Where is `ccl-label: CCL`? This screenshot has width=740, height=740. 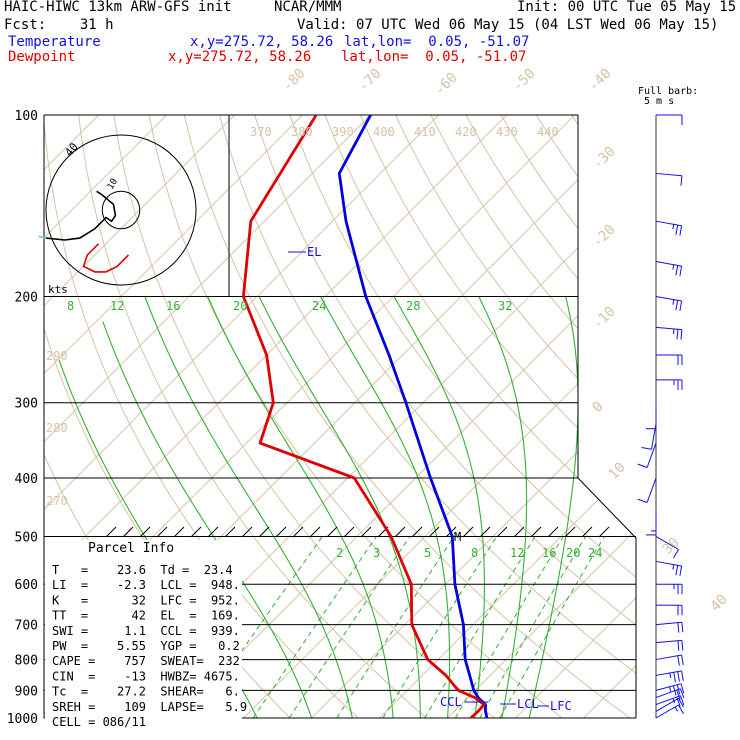
ccl-label: CCL is located at coordinates (451, 702).